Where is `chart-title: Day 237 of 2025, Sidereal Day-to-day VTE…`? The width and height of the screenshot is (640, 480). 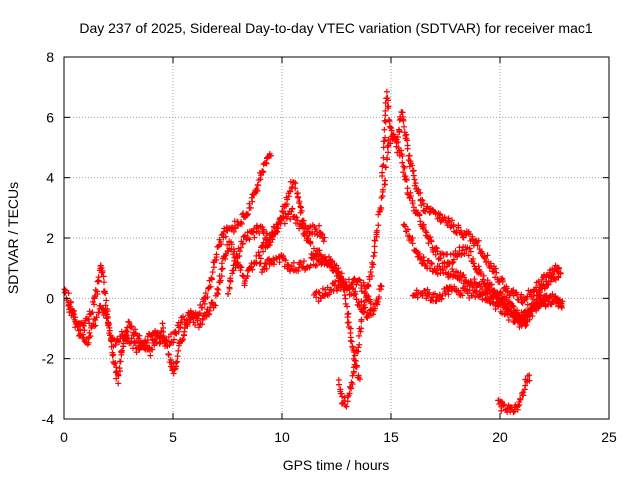
chart-title: Day 237 of 2025, Sidereal Day-to-day VTE… is located at coordinates (335, 28).